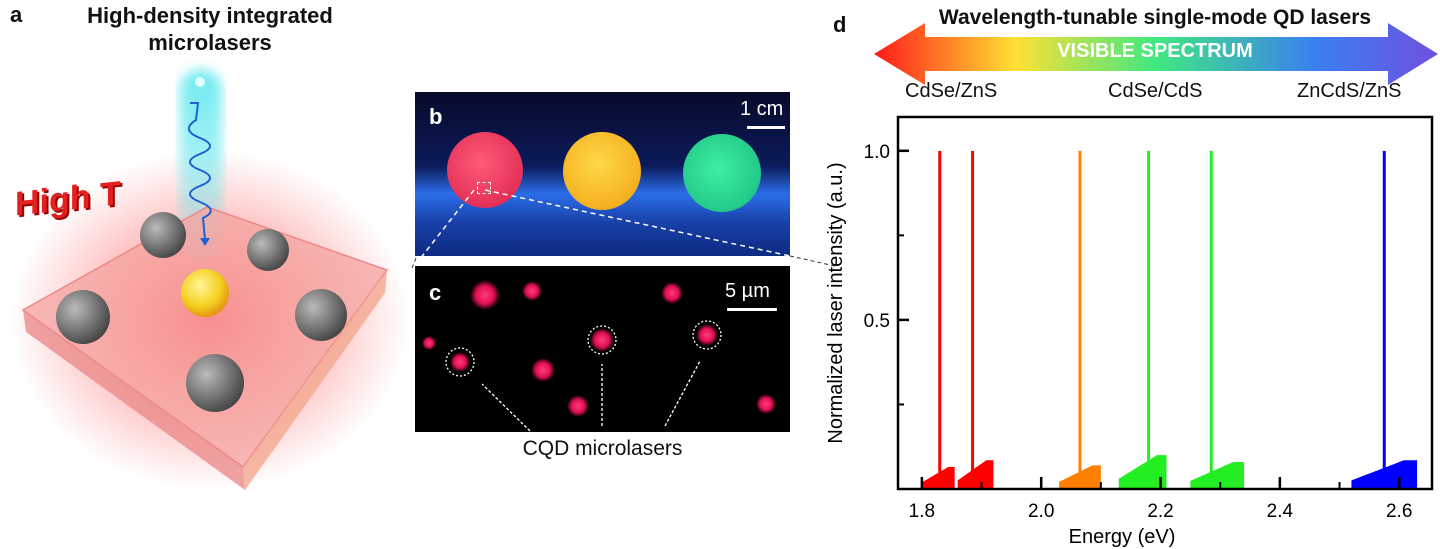 This screenshot has width=1440, height=549. I want to click on red-sphere, so click(485, 170).